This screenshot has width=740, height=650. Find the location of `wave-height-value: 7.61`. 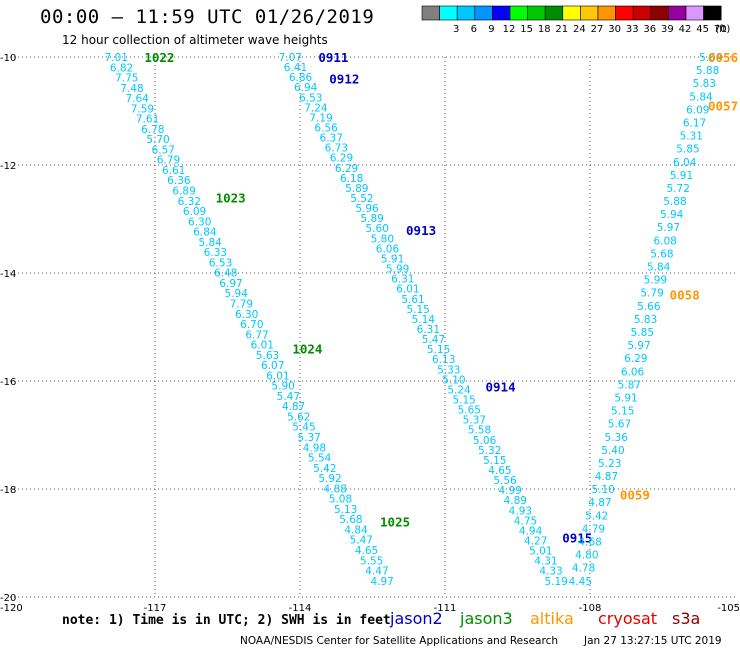

wave-height-value: 7.61 is located at coordinates (147, 120).